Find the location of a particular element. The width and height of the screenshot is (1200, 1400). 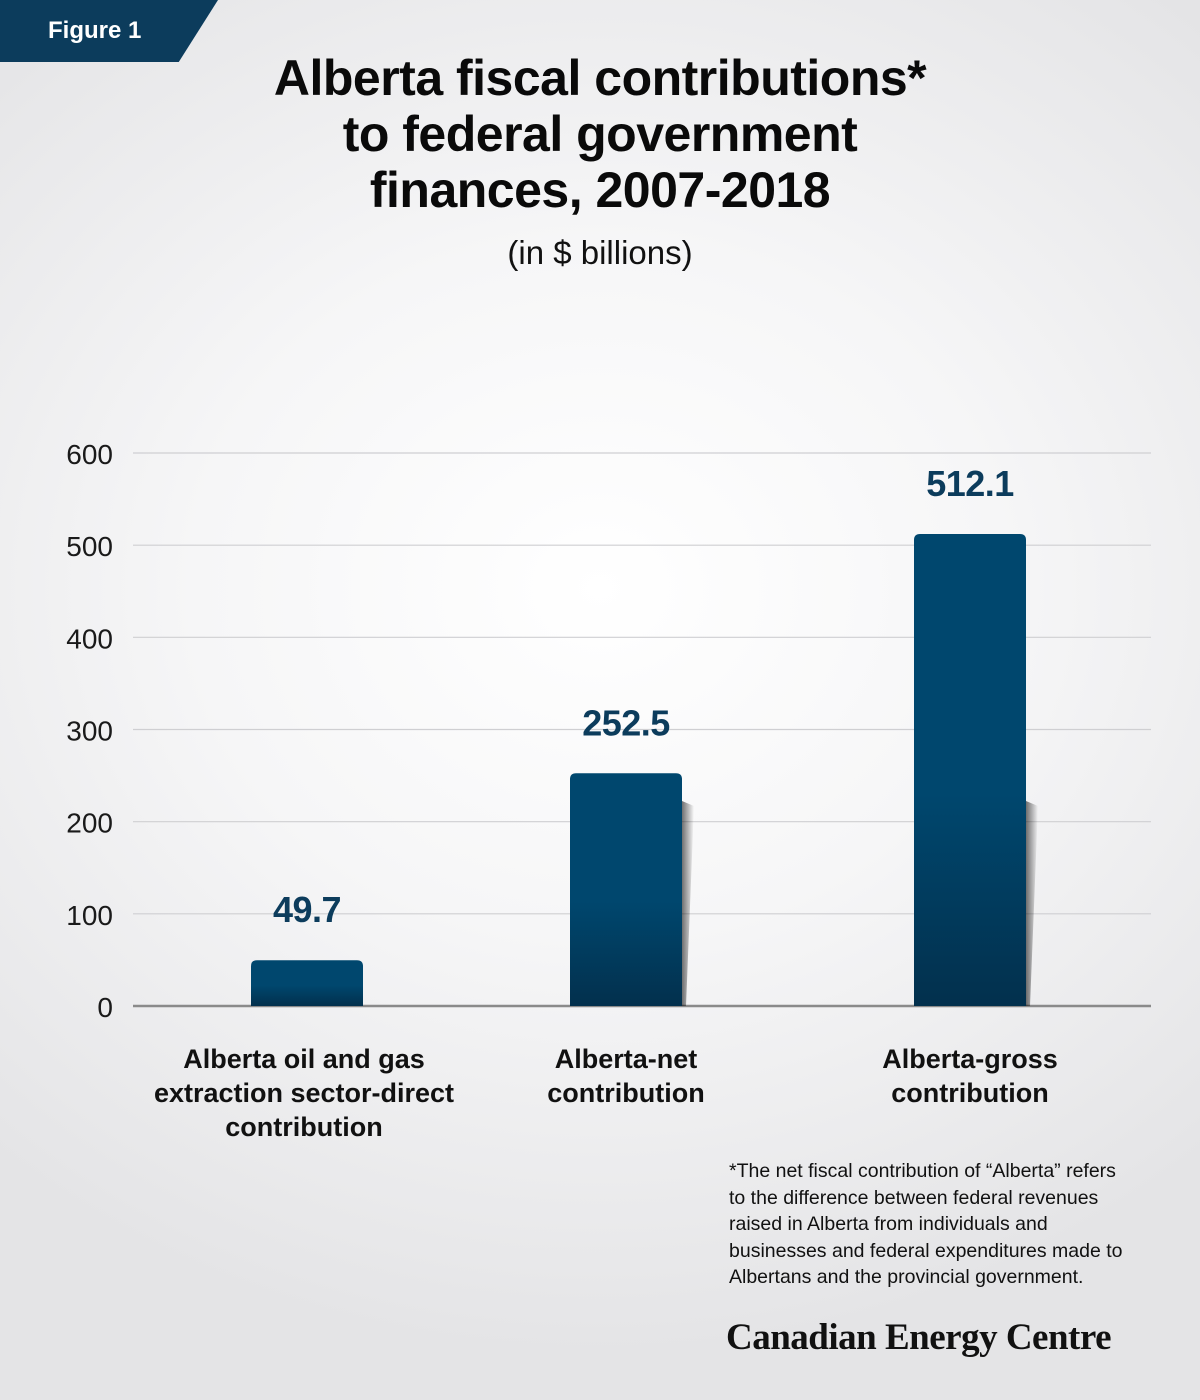

y-tick-label: 500 is located at coordinates (89, 546).